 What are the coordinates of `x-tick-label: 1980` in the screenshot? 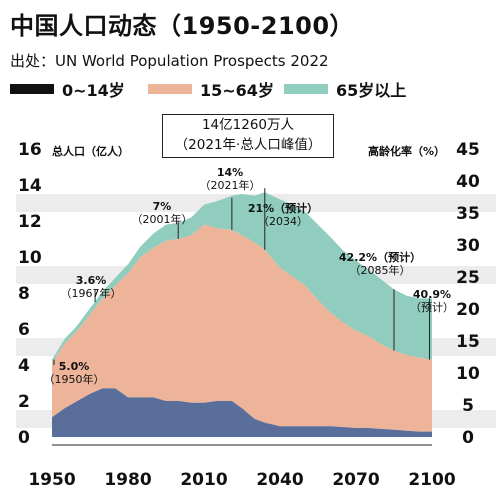 It's located at (127, 480).